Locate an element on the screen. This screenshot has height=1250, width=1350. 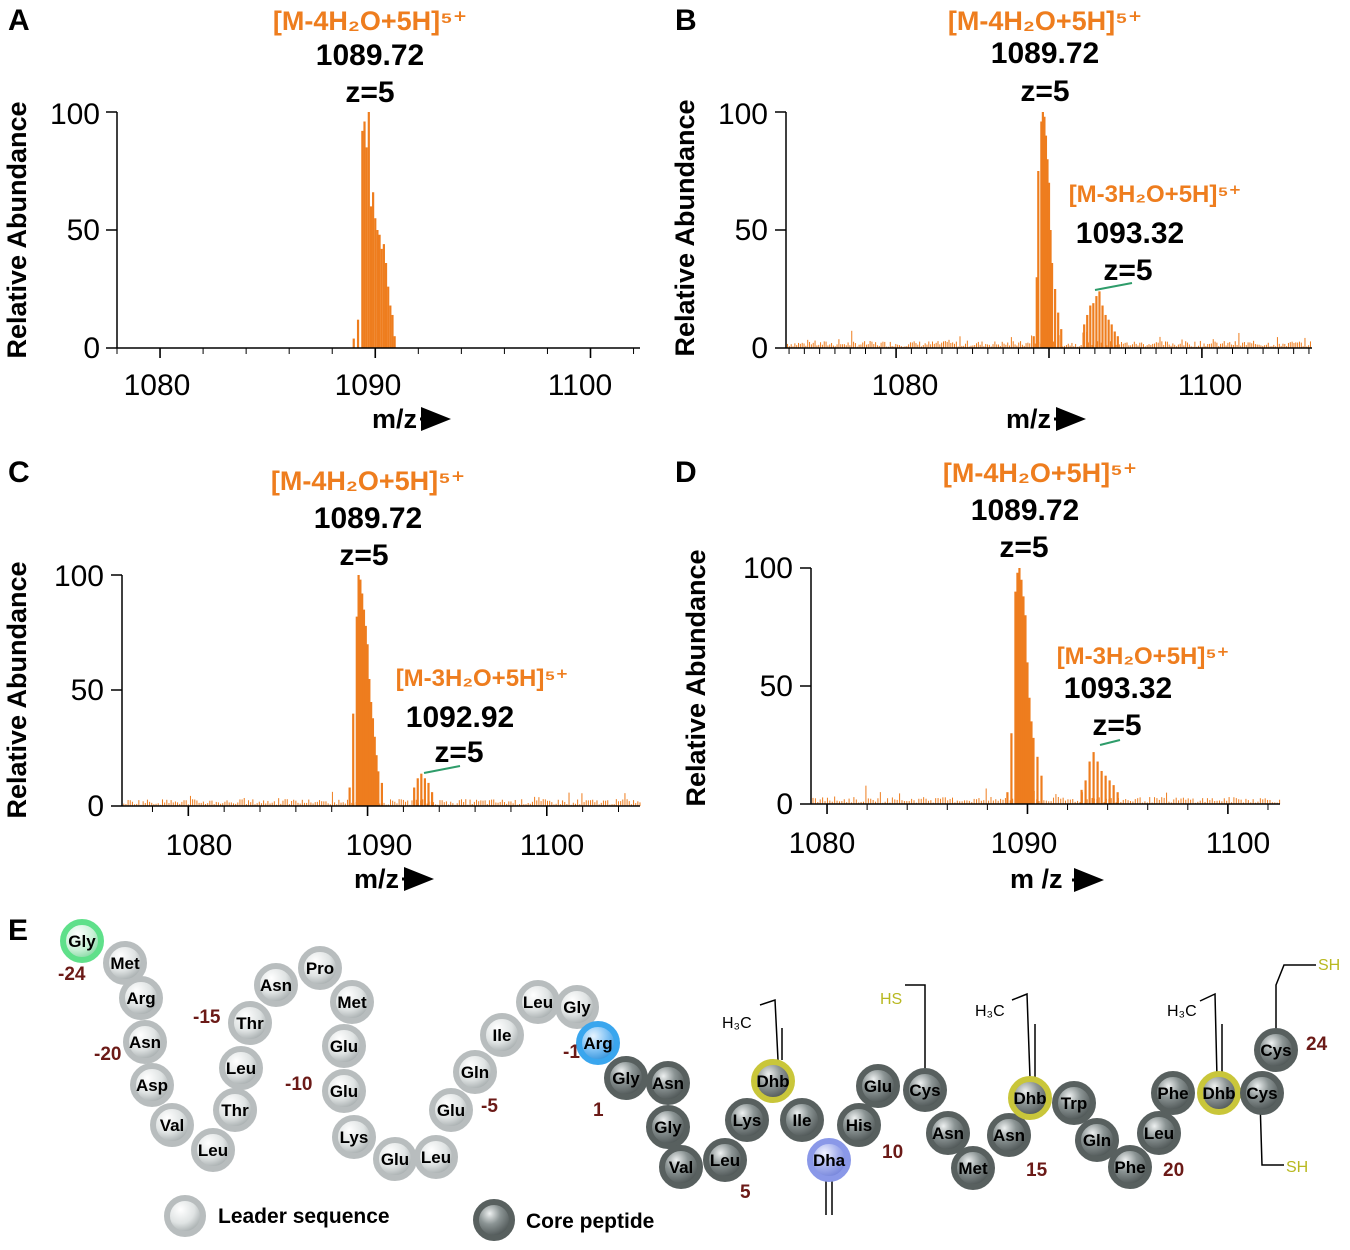
svg-text: Ile is located at coordinates (802, 1120).